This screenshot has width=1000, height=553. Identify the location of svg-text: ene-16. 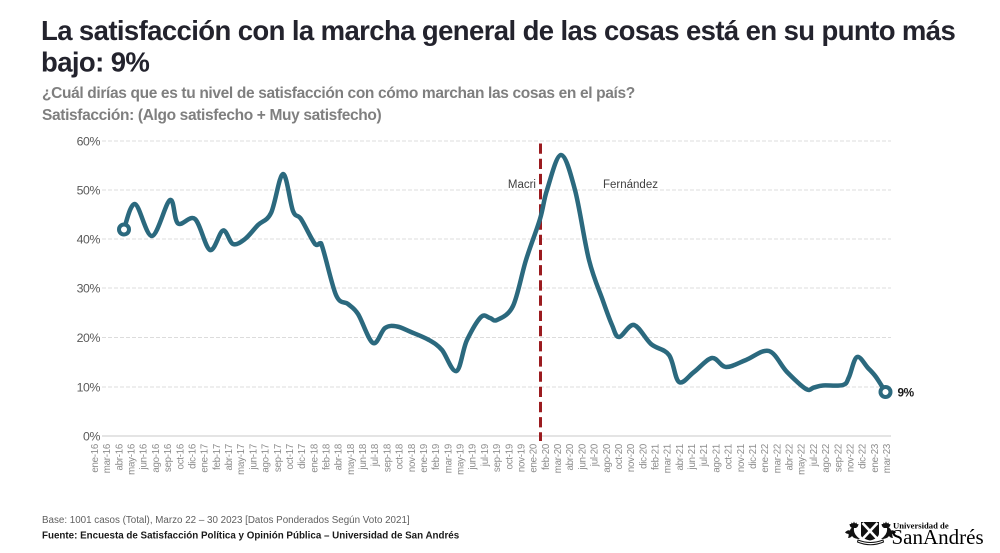
(95, 458).